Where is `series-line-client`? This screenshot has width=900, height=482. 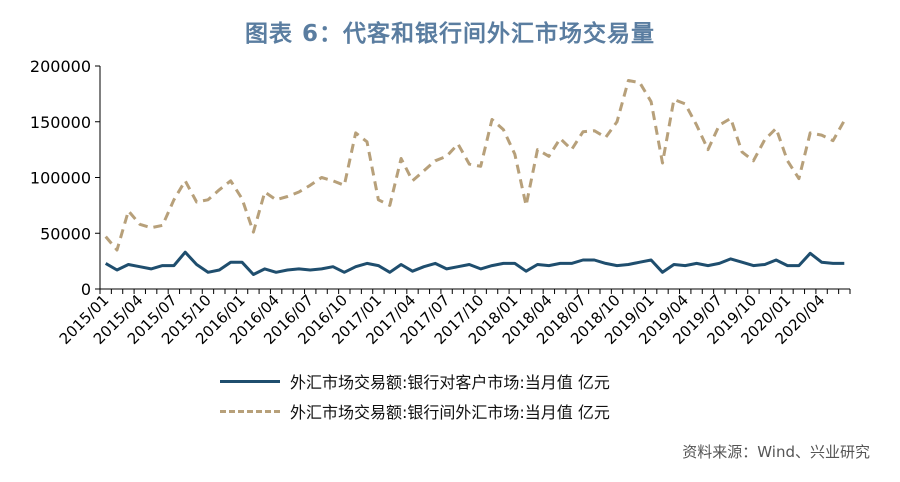 series-line-client is located at coordinates (474, 263).